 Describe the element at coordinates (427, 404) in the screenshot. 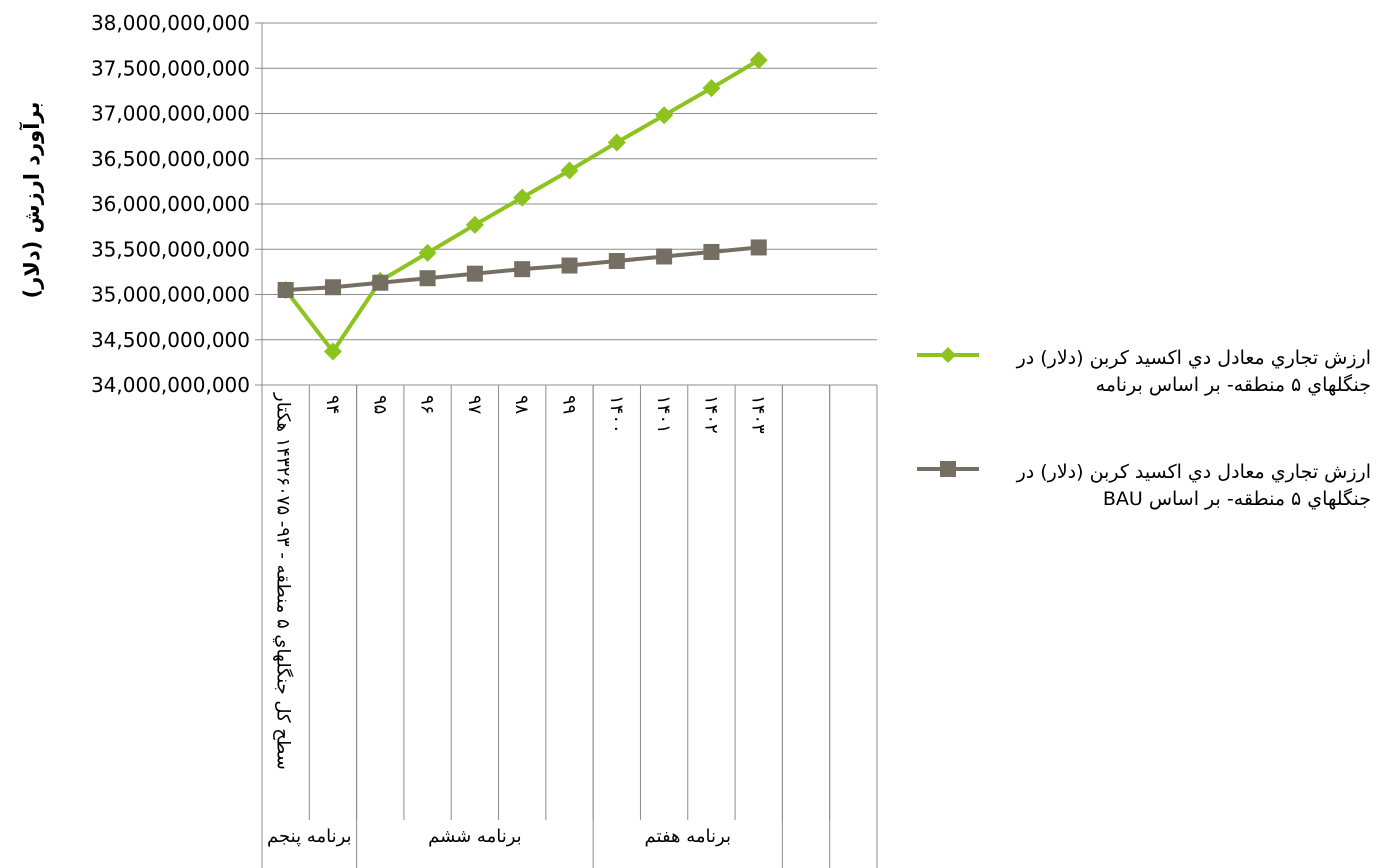

I see `x-tick-label: ۹۶` at that location.